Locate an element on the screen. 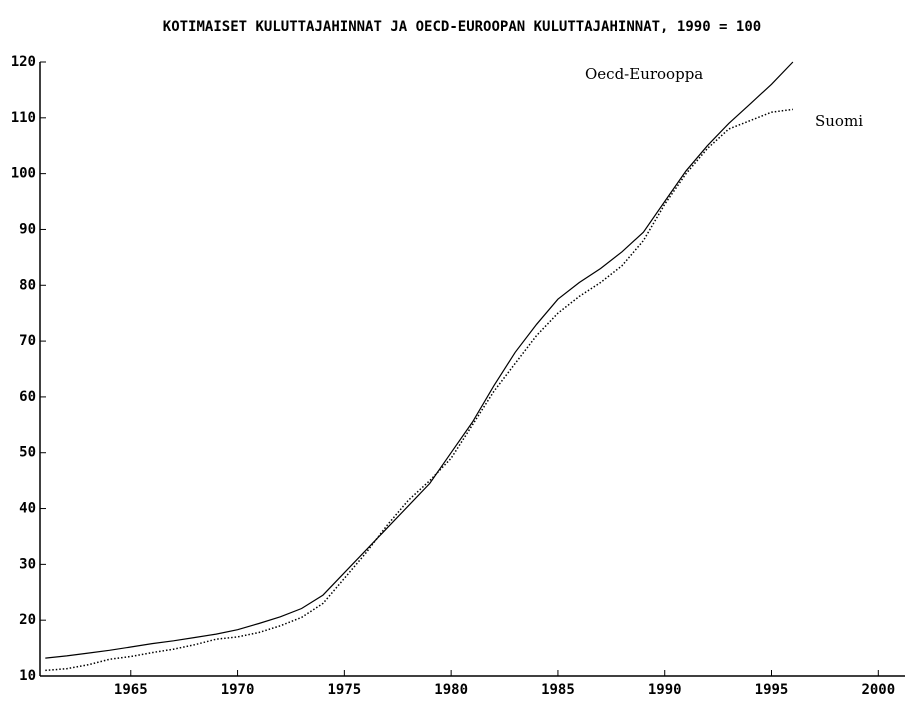 The height and width of the screenshot is (702, 915). series-label: Suomi is located at coordinates (839, 121).